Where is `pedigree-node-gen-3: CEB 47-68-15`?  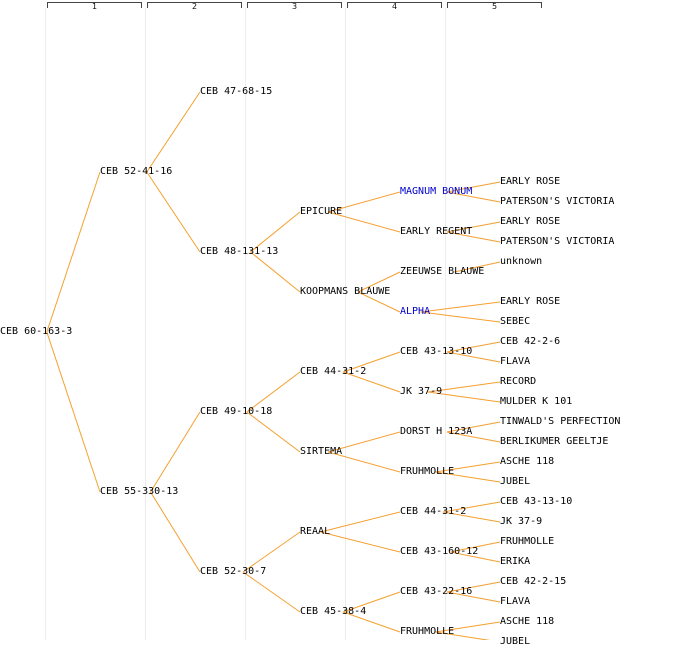 pedigree-node-gen-3: CEB 47-68-15 is located at coordinates (236, 91).